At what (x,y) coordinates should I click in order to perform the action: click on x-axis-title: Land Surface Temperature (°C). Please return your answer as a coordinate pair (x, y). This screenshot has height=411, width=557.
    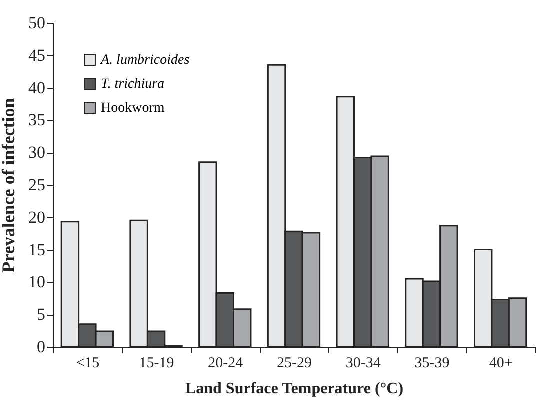
    Looking at the image, I should click on (294, 389).